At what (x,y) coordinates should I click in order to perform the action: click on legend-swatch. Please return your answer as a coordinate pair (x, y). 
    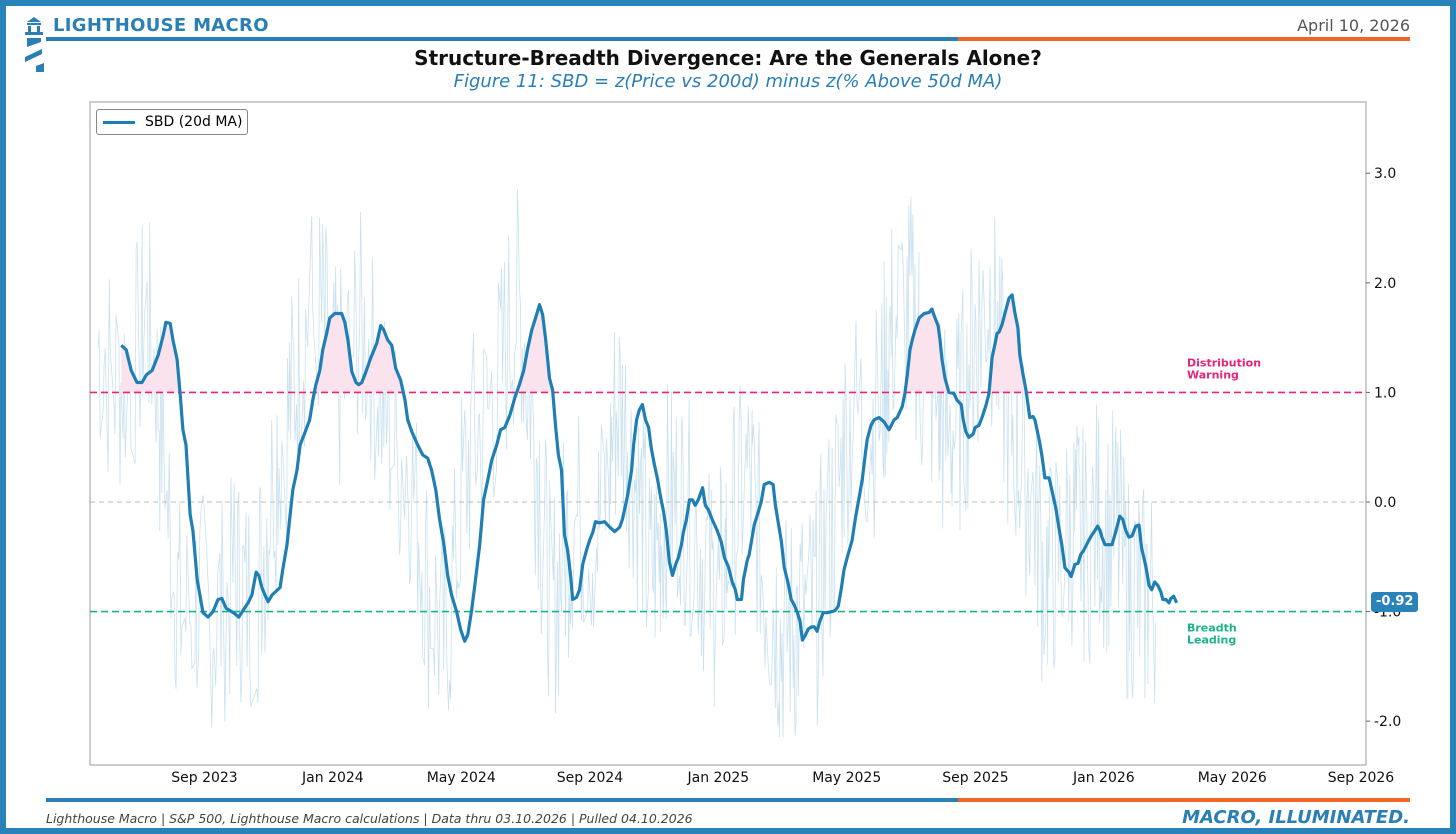
    Looking at the image, I should click on (119, 122).